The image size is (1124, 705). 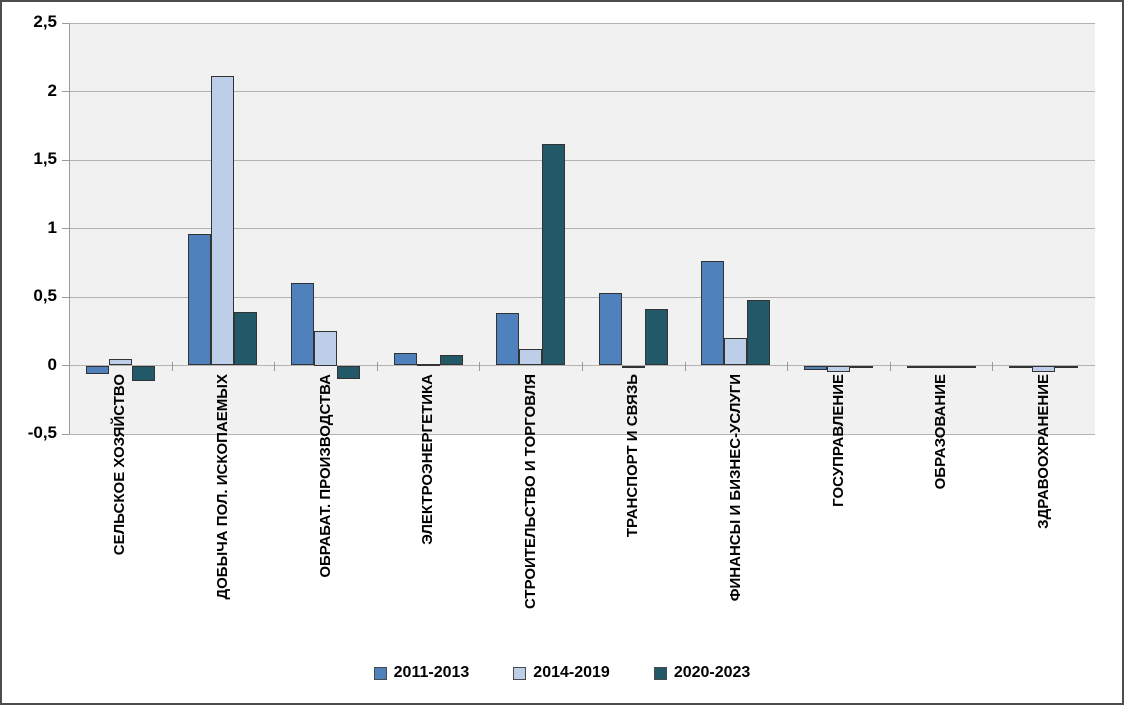 What do you see at coordinates (42, 432) in the screenshot?
I see `y-axis-label: -0,5` at bounding box center [42, 432].